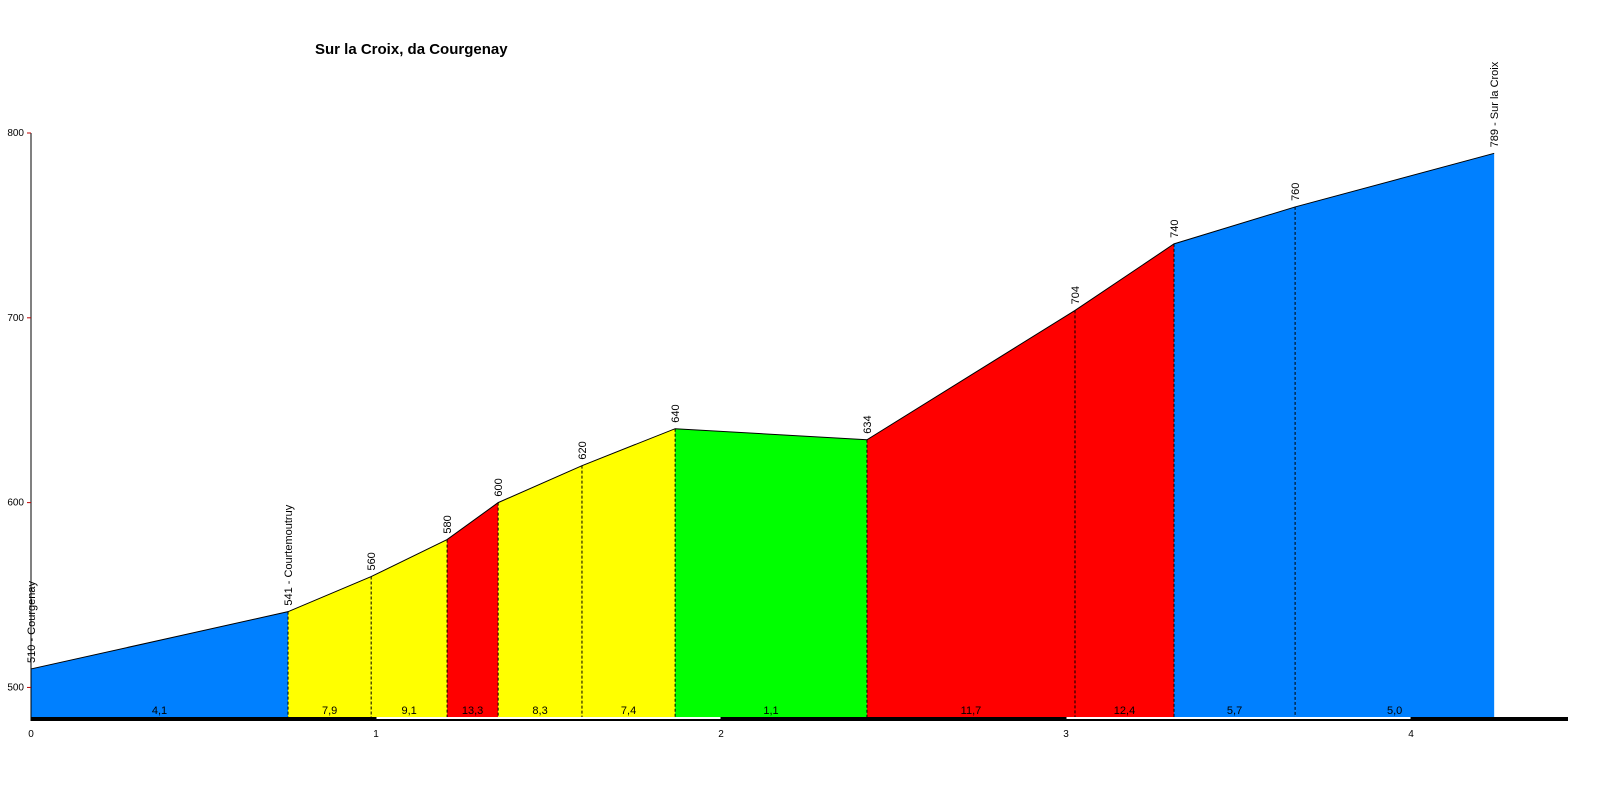 Image resolution: width=1600 pixels, height=800 pixels. I want to click on point-label: 560, so click(372, 561).